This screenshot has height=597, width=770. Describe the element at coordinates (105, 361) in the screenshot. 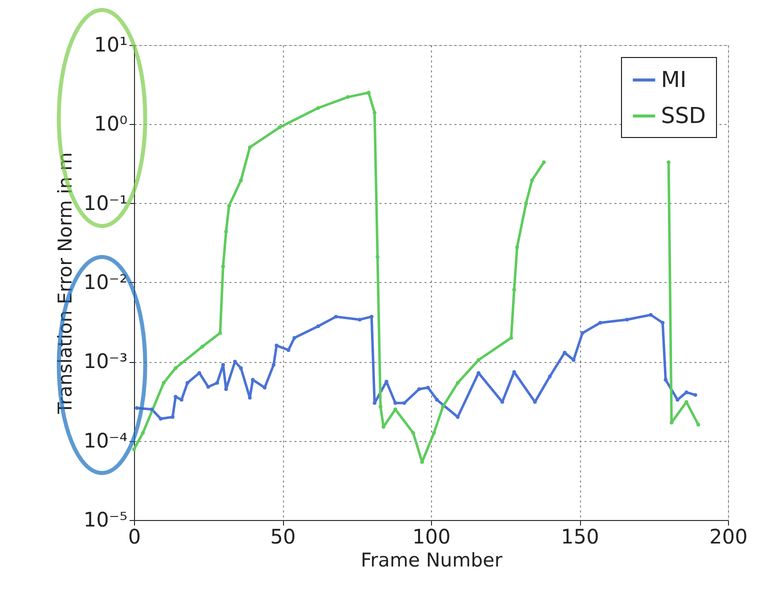

I see `y-tick-label: 10⁻³` at that location.